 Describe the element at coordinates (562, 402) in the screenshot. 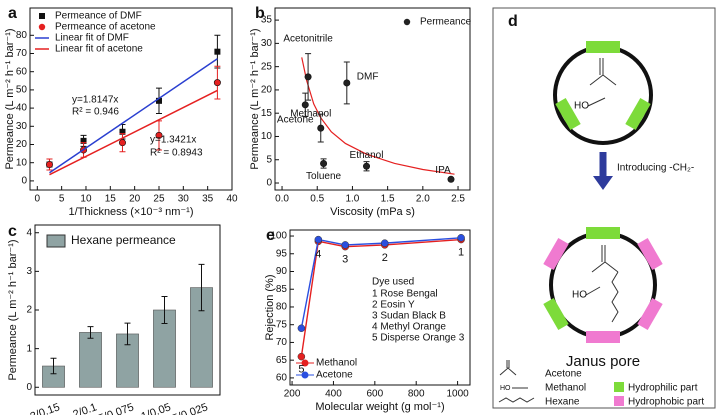

I see `legend-label: Hexane` at that location.